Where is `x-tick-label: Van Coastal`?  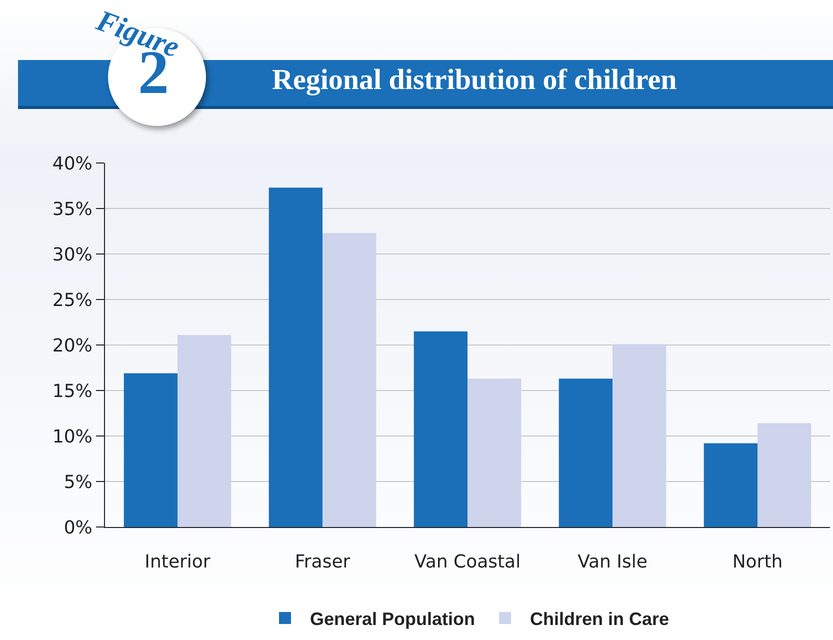
x-tick-label: Van Coastal is located at coordinates (467, 562).